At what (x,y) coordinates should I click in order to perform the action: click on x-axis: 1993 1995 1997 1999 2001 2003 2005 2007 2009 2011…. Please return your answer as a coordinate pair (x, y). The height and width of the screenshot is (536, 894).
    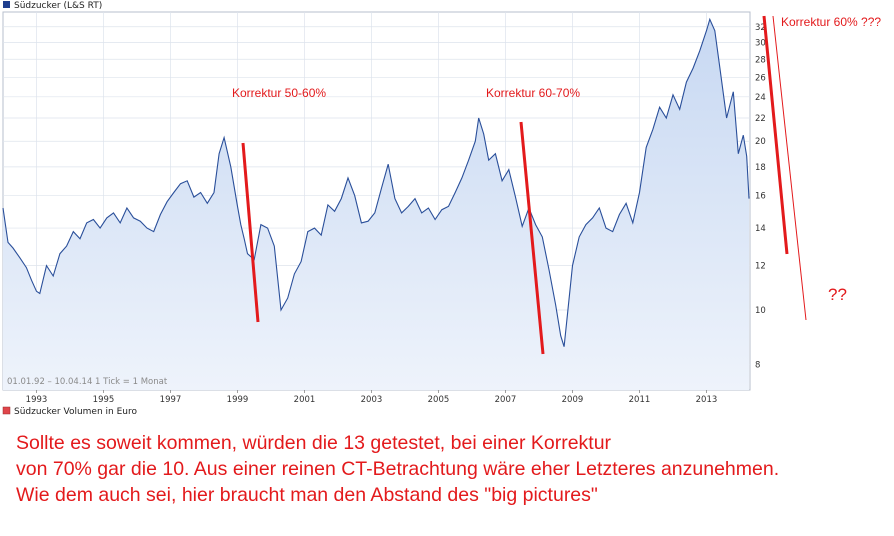
    Looking at the image, I should click on (372, 397).